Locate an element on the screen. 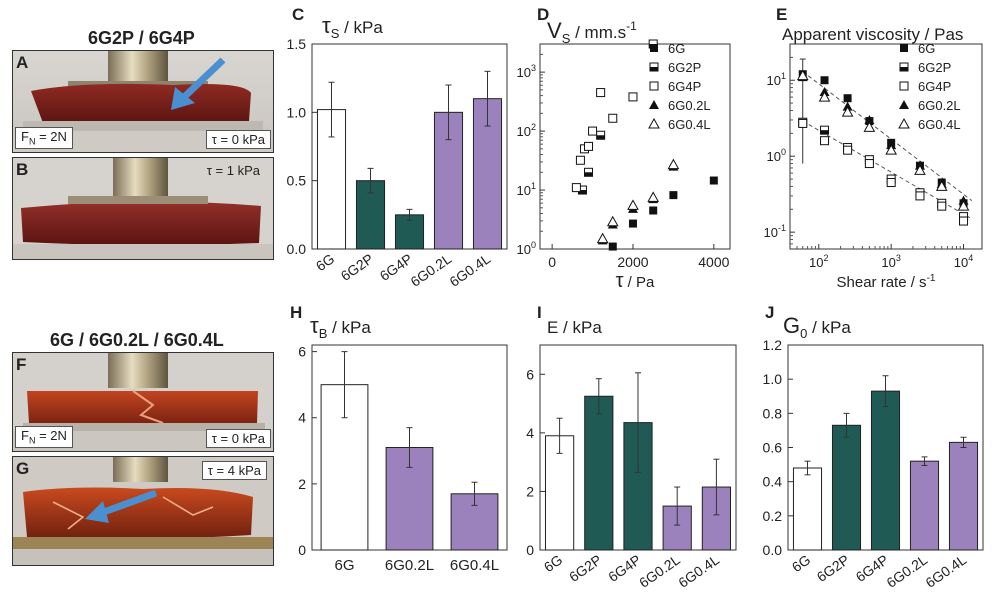 Image resolution: width=1000 pixels, height=609 pixels. panel-letter-a: A is located at coordinates (22, 62).